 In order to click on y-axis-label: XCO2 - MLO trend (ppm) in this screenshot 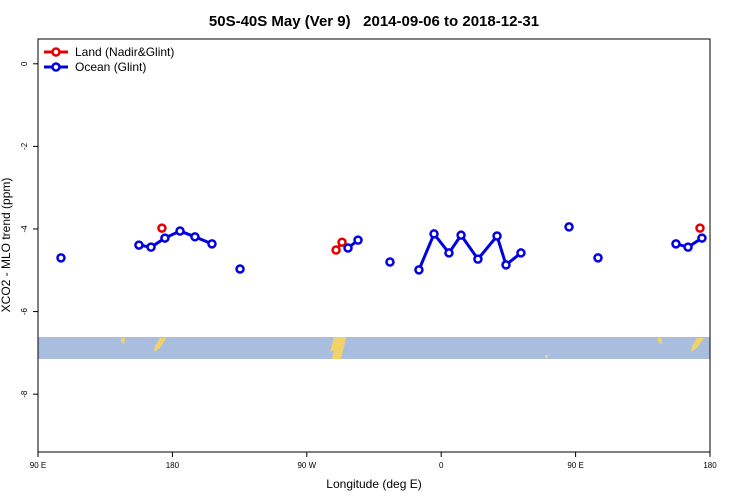, I will do `click(6, 245)`.